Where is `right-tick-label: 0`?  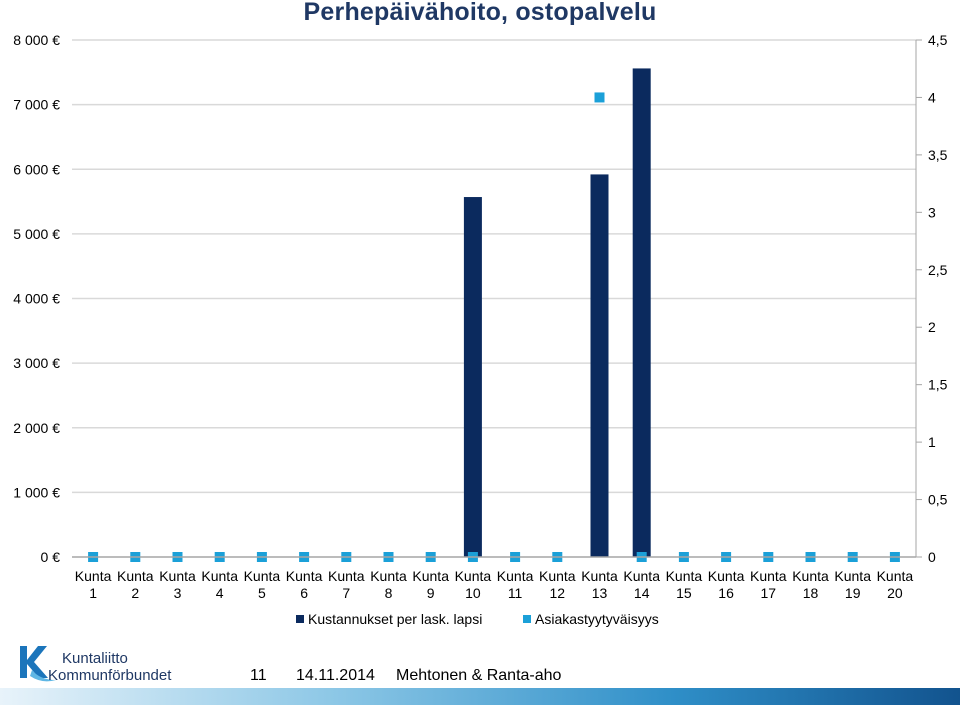
right-tick-label: 0 is located at coordinates (932, 557).